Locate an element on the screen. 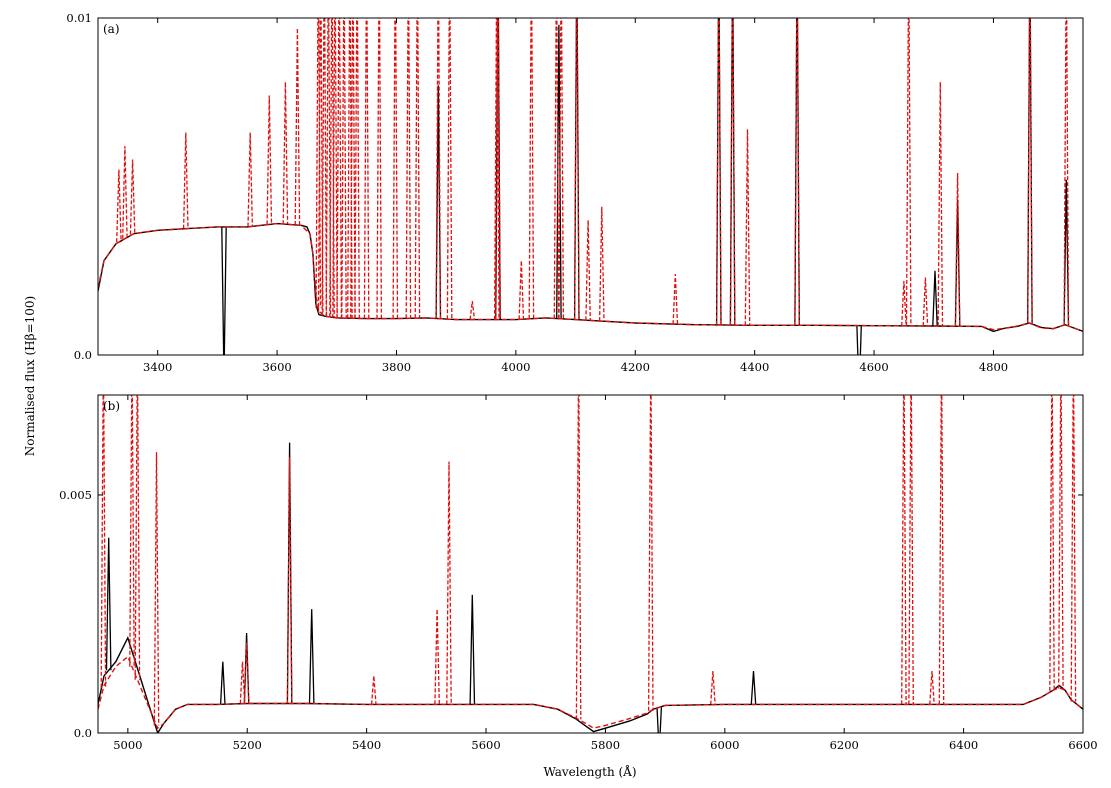 The width and height of the screenshot is (1111, 788). y-axis-label: Normalised flux (Hβ=100) is located at coordinates (30, 376).